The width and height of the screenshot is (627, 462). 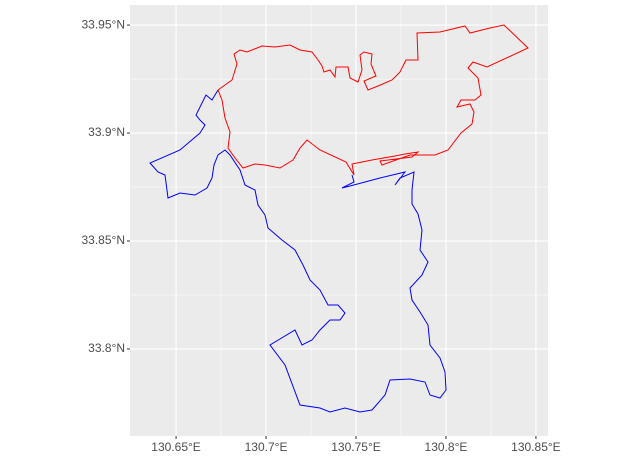 I want to click on y-tick-label: 33.9°N, so click(x=106, y=132).